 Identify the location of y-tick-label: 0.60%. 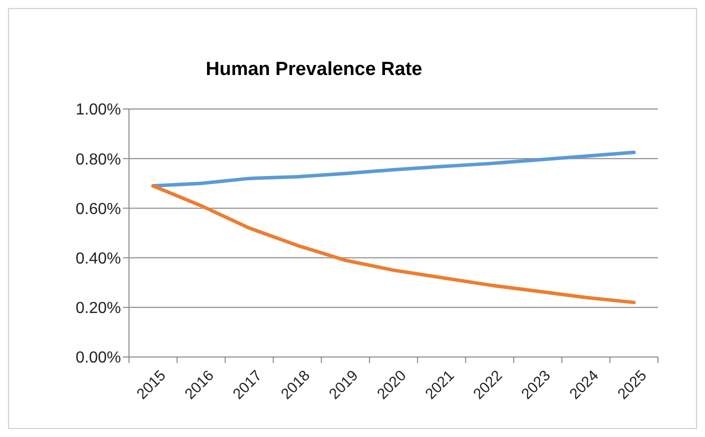
(98, 209).